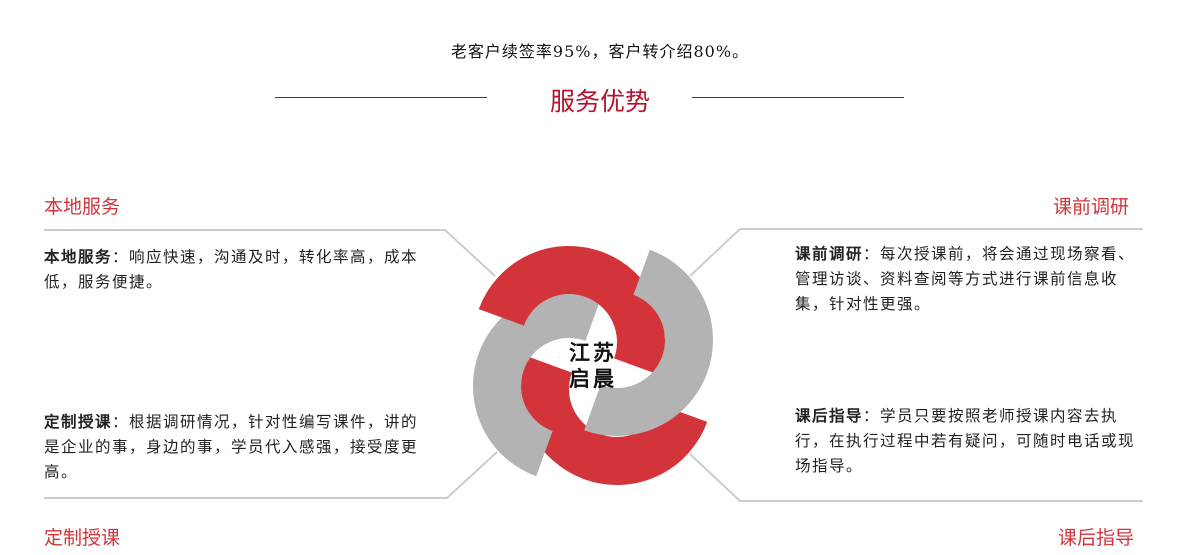 Image resolution: width=1200 pixels, height=555 pixels. Describe the element at coordinates (965, 441) in the screenshot. I see `text: ：学员只要按照老师授课内容去执行，在执行过程中若有疑问，可随时电话或现场指导。` at that location.